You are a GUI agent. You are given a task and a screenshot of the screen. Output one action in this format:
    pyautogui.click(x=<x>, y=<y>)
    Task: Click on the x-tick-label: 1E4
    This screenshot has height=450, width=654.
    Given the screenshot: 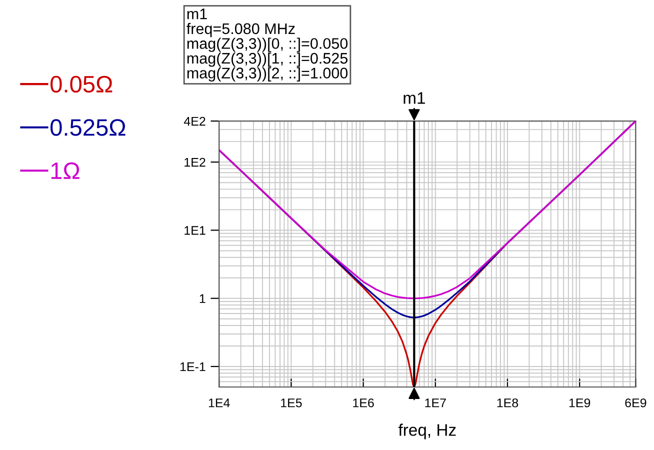 What is the action you would take?
    pyautogui.click(x=219, y=403)
    